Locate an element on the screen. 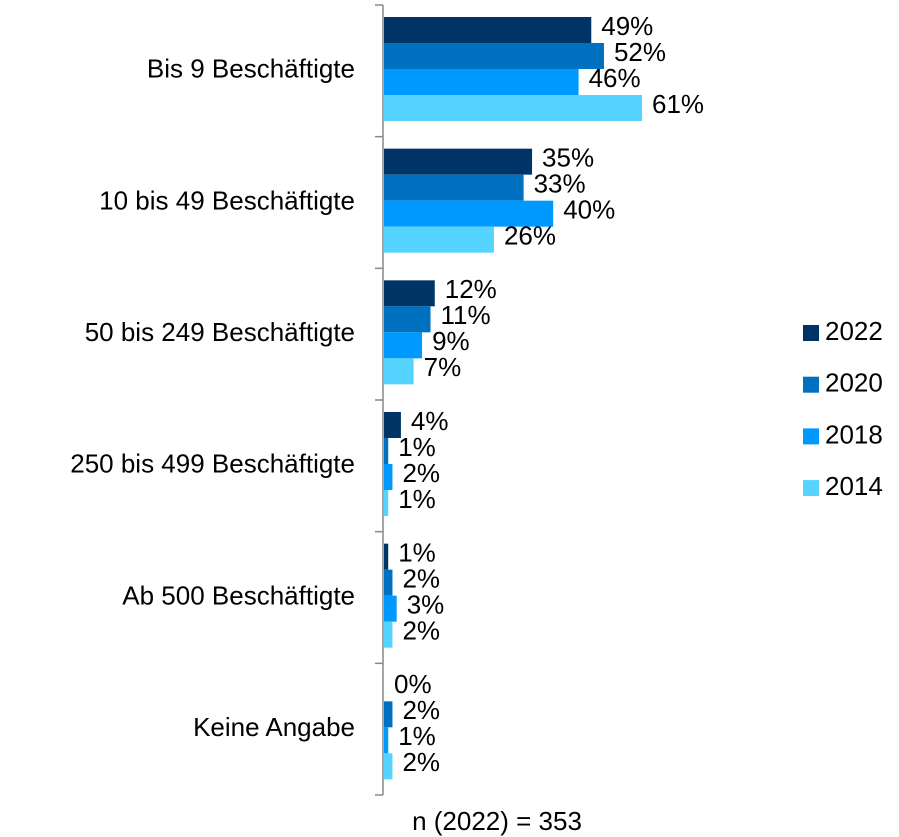  value-label: 40% is located at coordinates (589, 210).